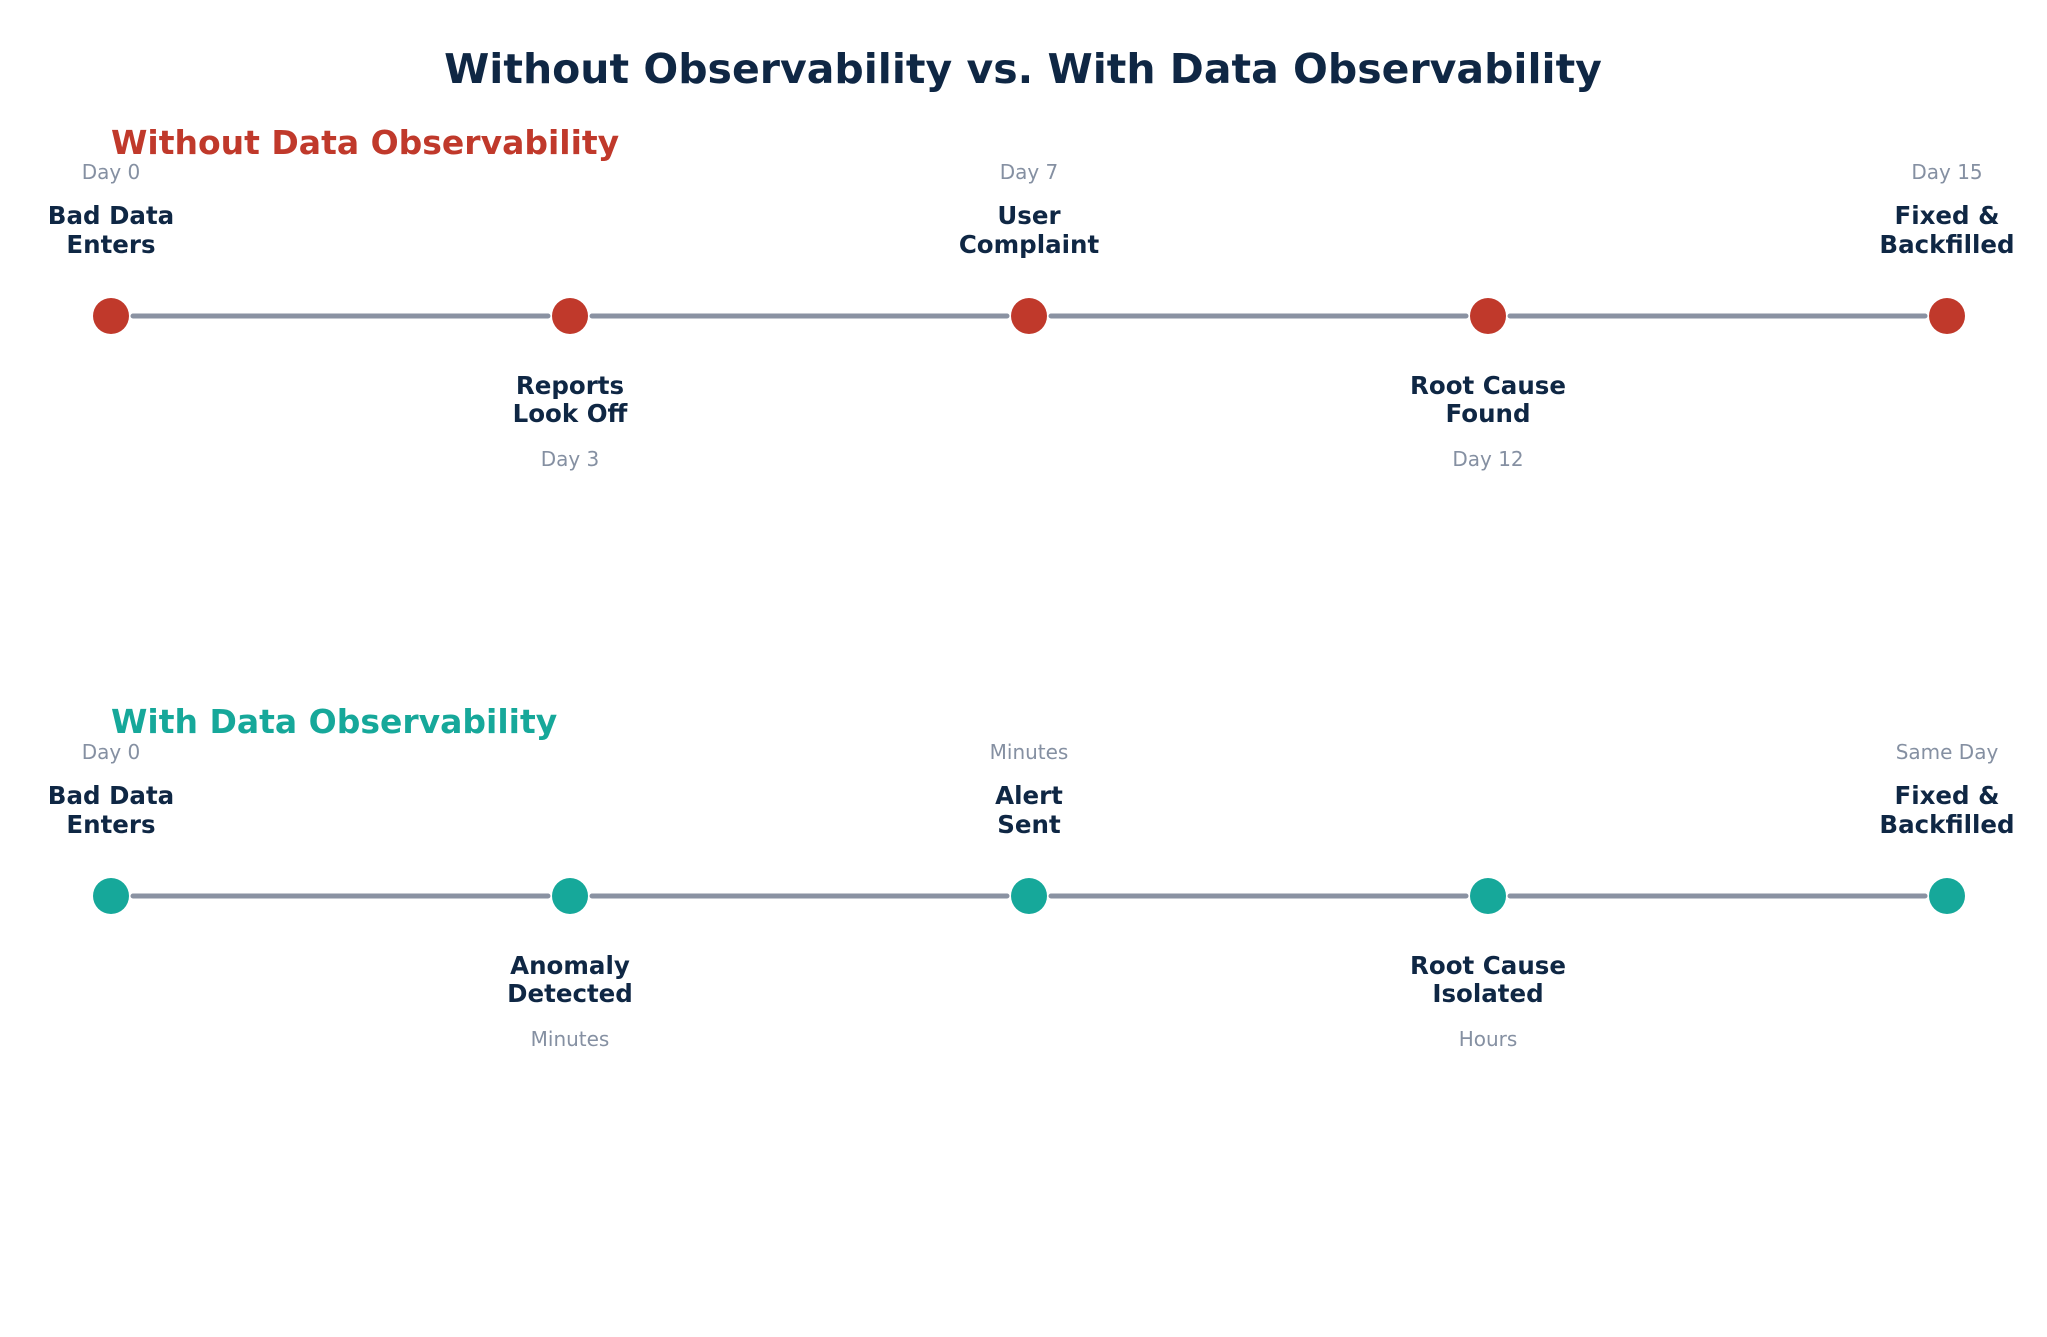  I want to click on event-label-line1: Anomaly, so click(570, 965).